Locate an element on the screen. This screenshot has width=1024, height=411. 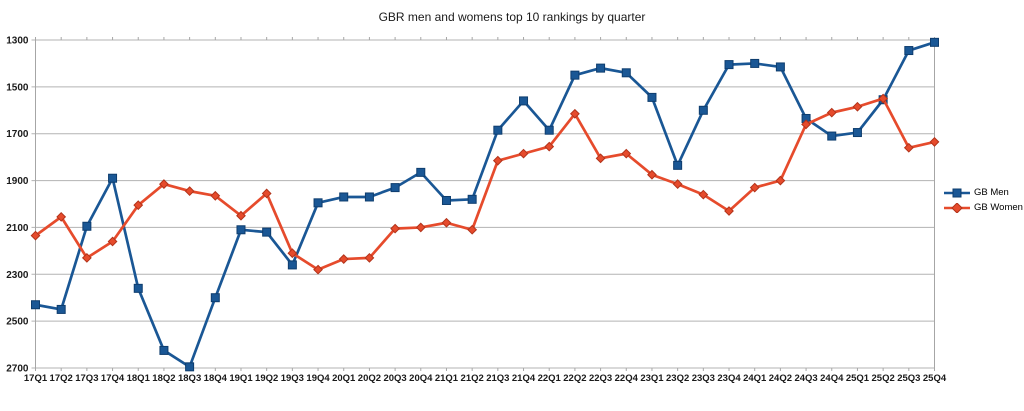
x-tick-label: 19Q2 is located at coordinates (266, 378).